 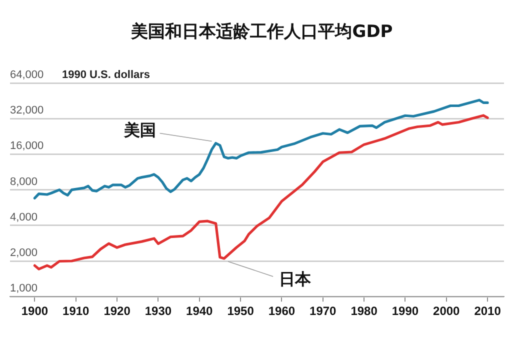 I want to click on y-tick-label: 16,000, so click(x=27, y=146).